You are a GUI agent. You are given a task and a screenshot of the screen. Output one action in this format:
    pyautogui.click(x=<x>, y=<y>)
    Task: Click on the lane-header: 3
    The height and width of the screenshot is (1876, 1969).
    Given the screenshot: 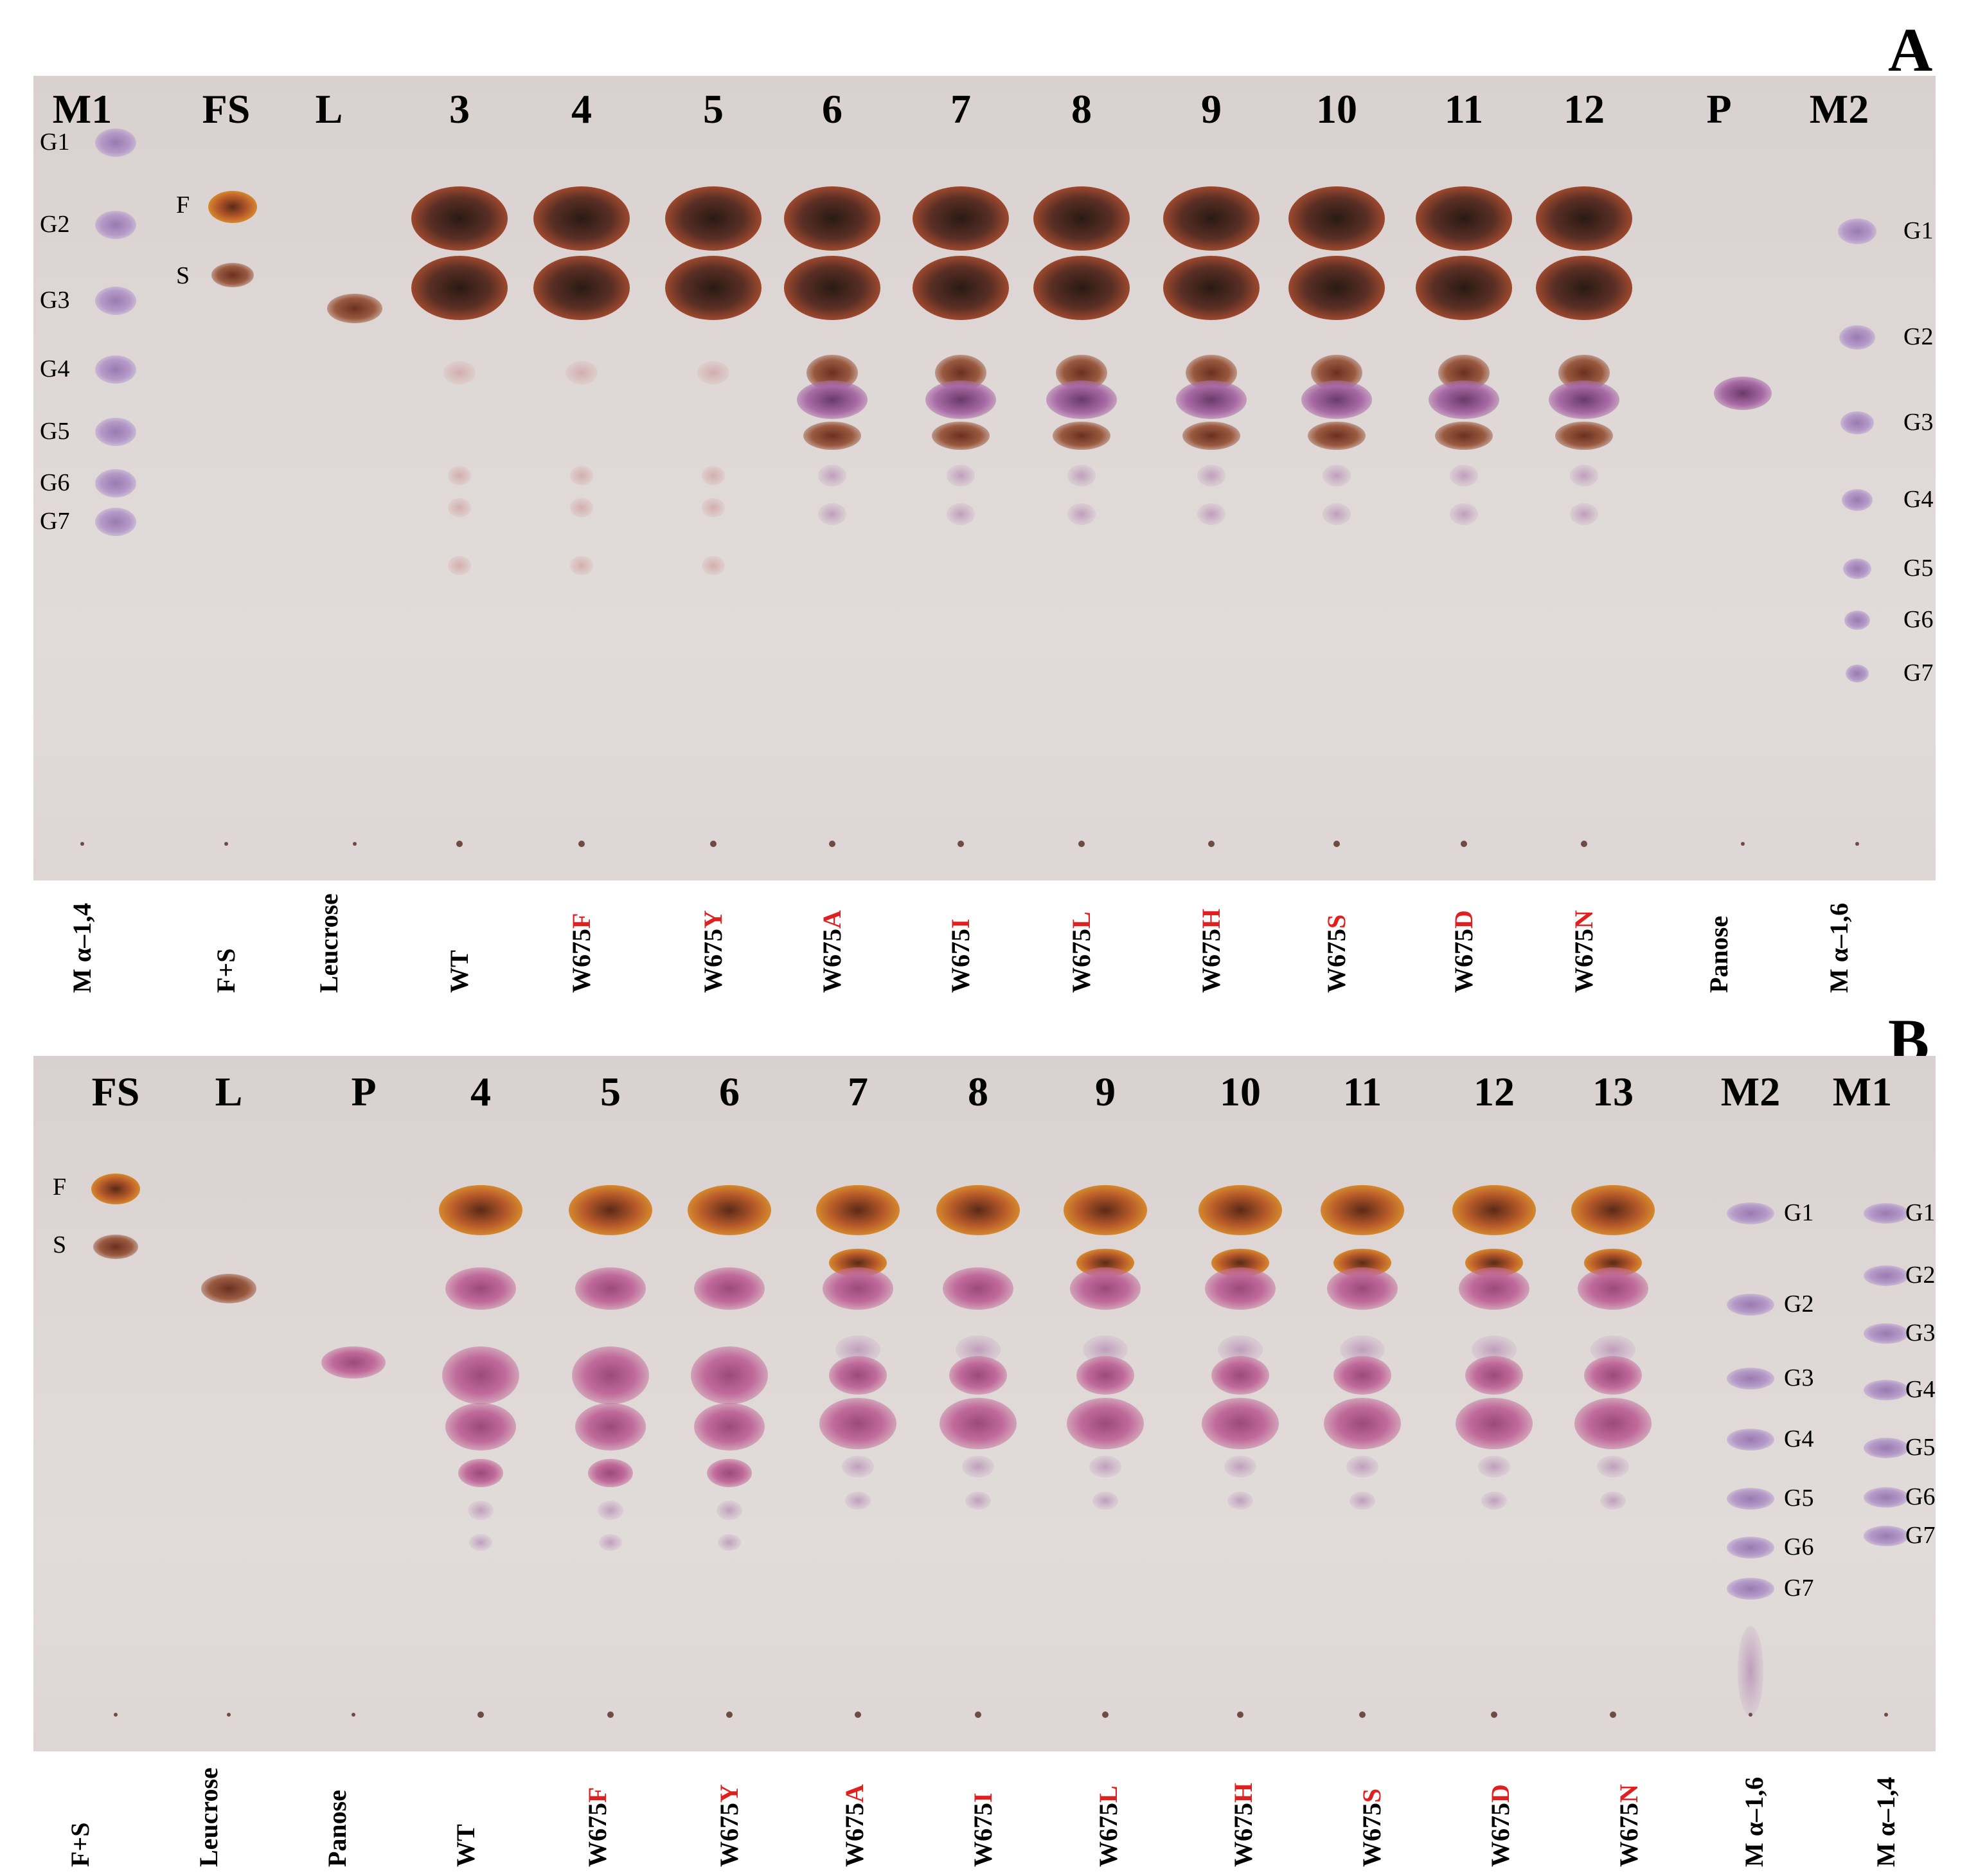 What is the action you would take?
    pyautogui.click(x=459, y=109)
    